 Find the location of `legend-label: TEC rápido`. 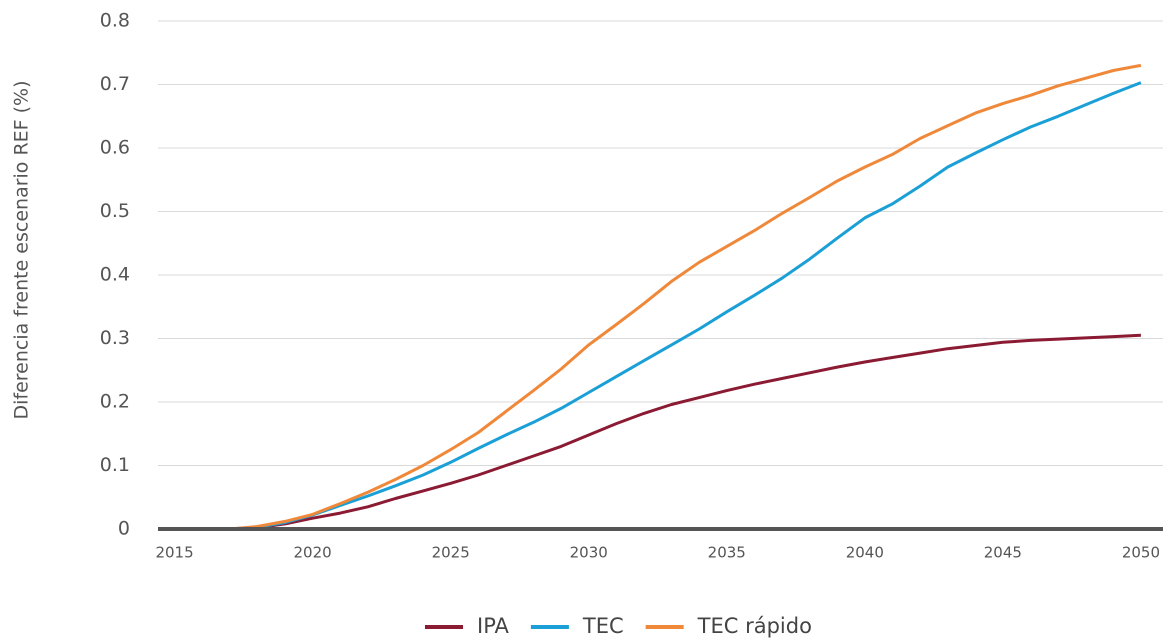

legend-label: TEC rápido is located at coordinates (754, 626).